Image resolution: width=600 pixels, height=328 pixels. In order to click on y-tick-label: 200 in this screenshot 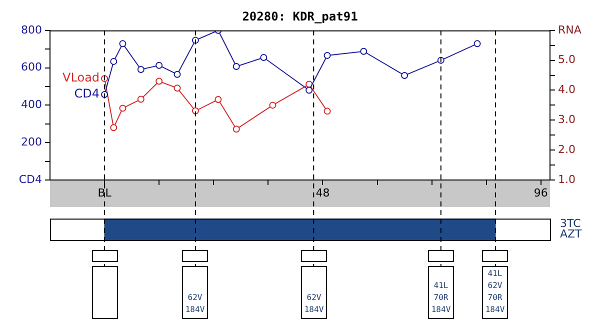, I will do `click(31, 141)`.